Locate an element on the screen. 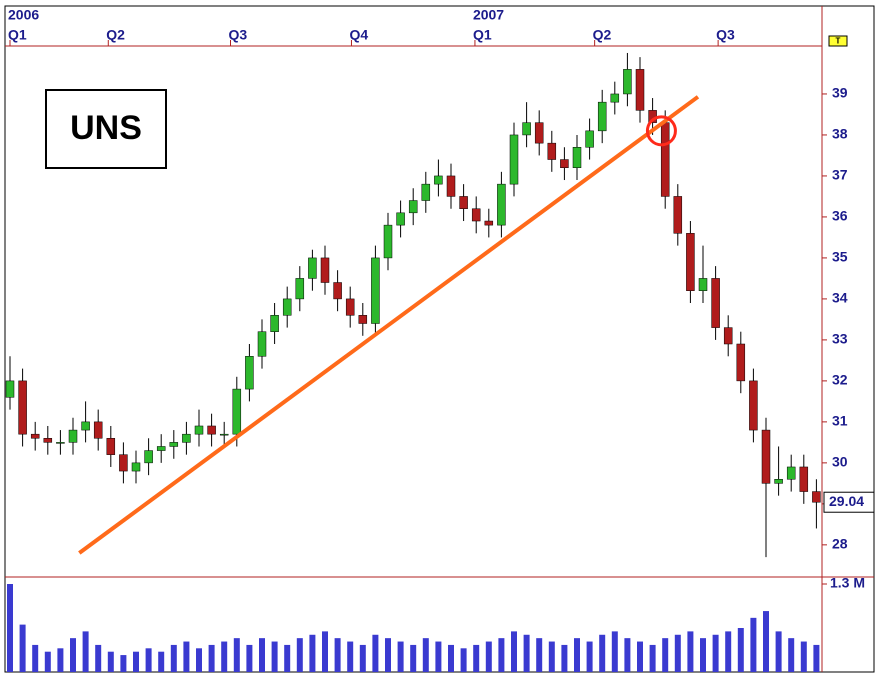 This screenshot has height=675, width=878. breakdown-circle is located at coordinates (661, 131).